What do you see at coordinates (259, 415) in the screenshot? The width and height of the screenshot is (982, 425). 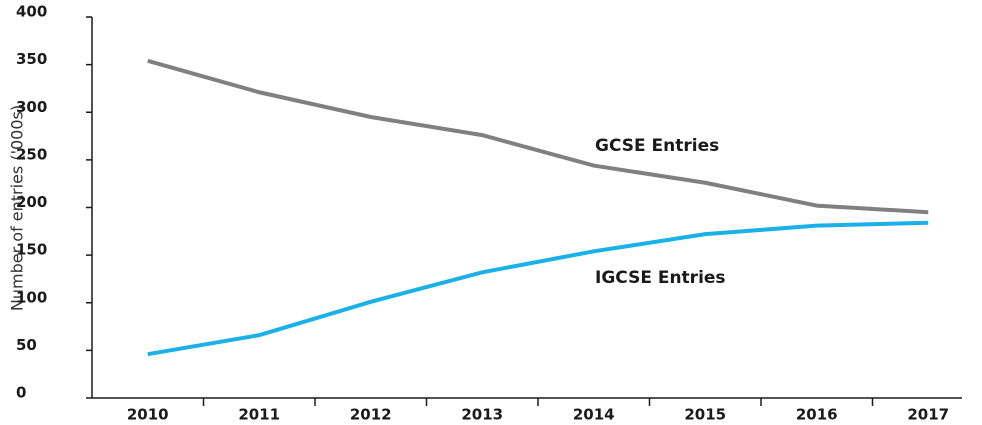 I see `x-tick-label: 2011` at bounding box center [259, 415].